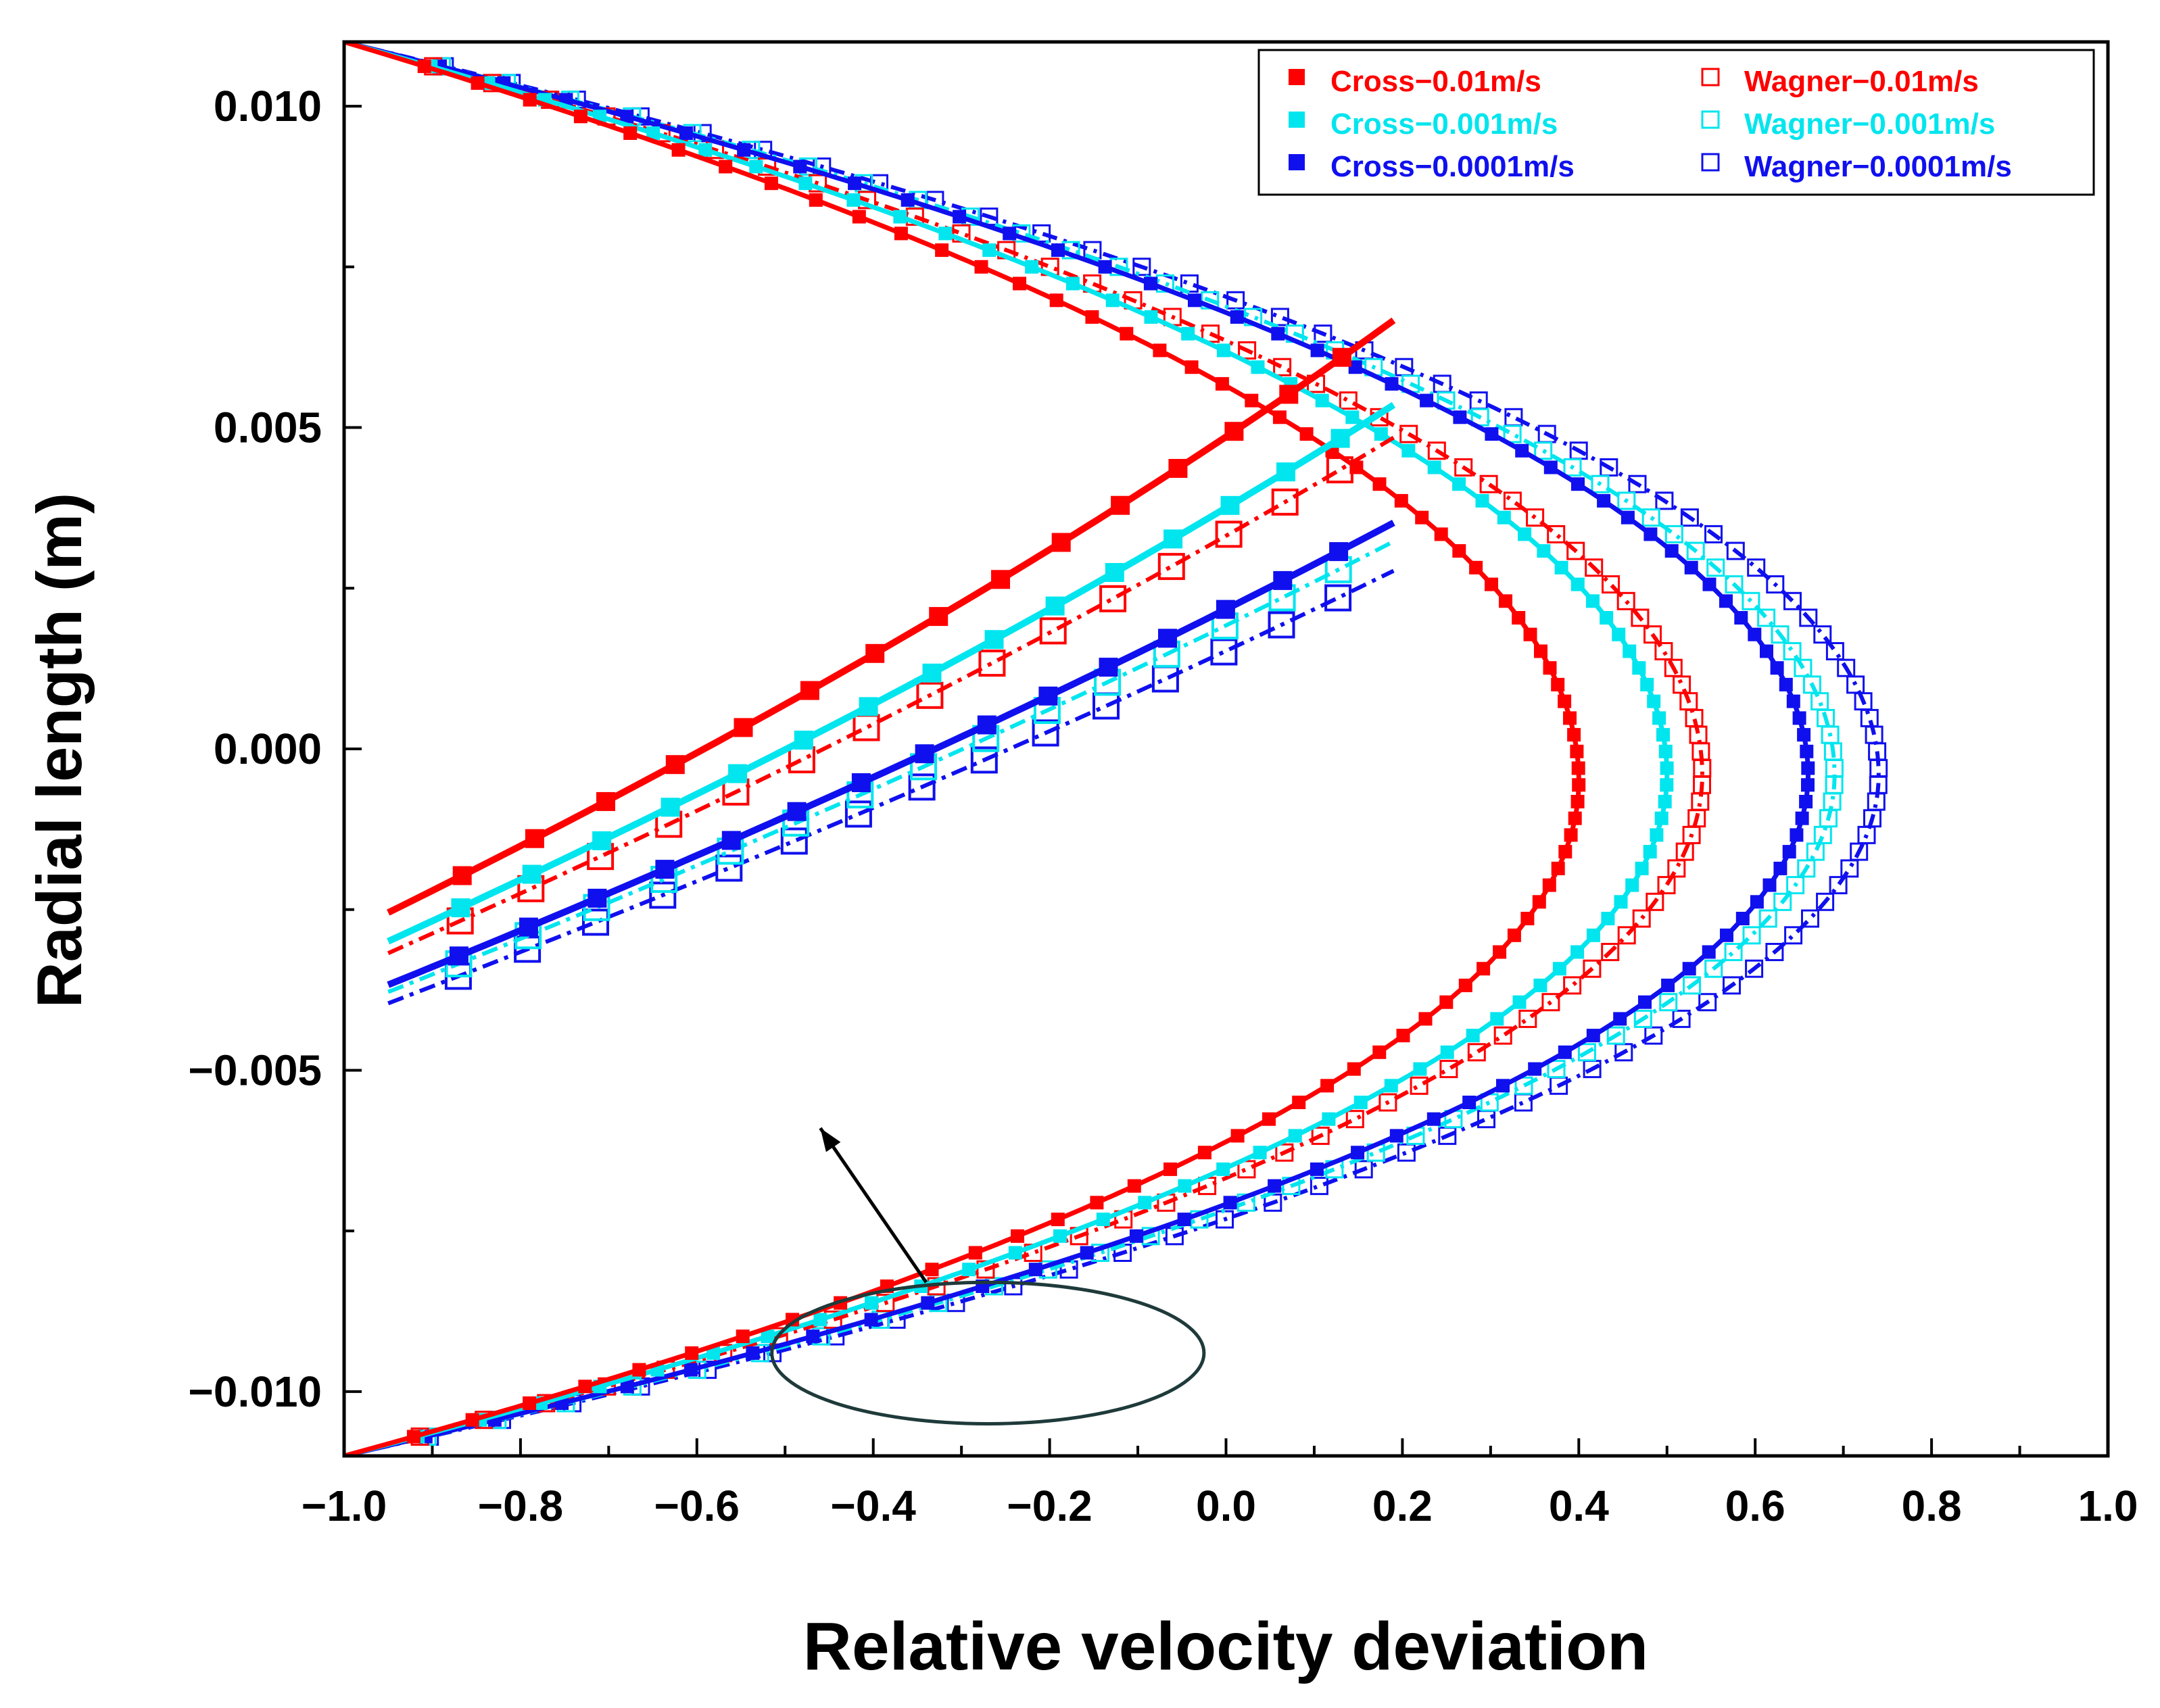 This screenshot has width=2160, height=1708. I want to click on x-tick-label: 0.2, so click(1402, 1506).